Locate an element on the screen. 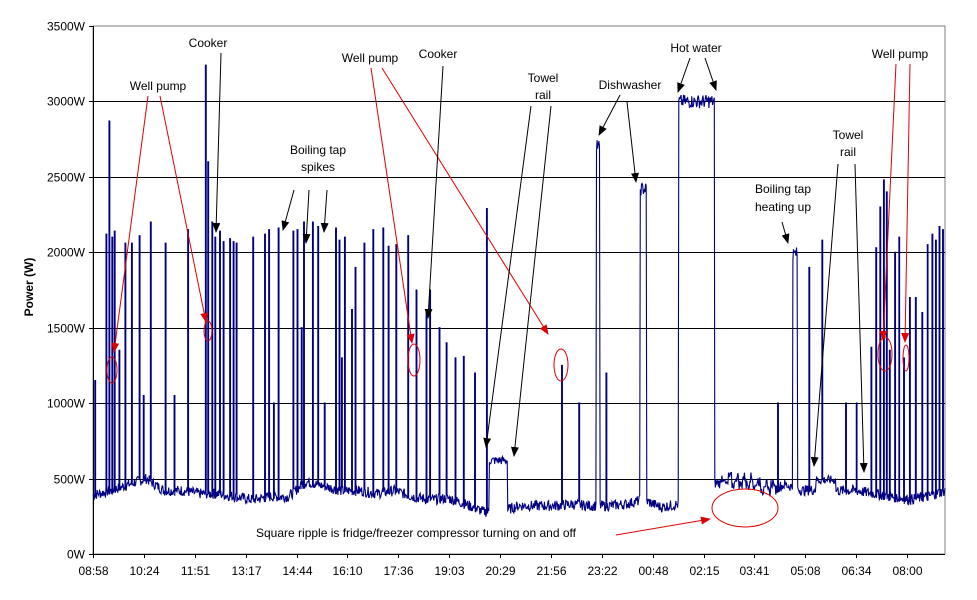 This screenshot has height=600, width=977. x-tick-label: 05:08 is located at coordinates (805, 571).